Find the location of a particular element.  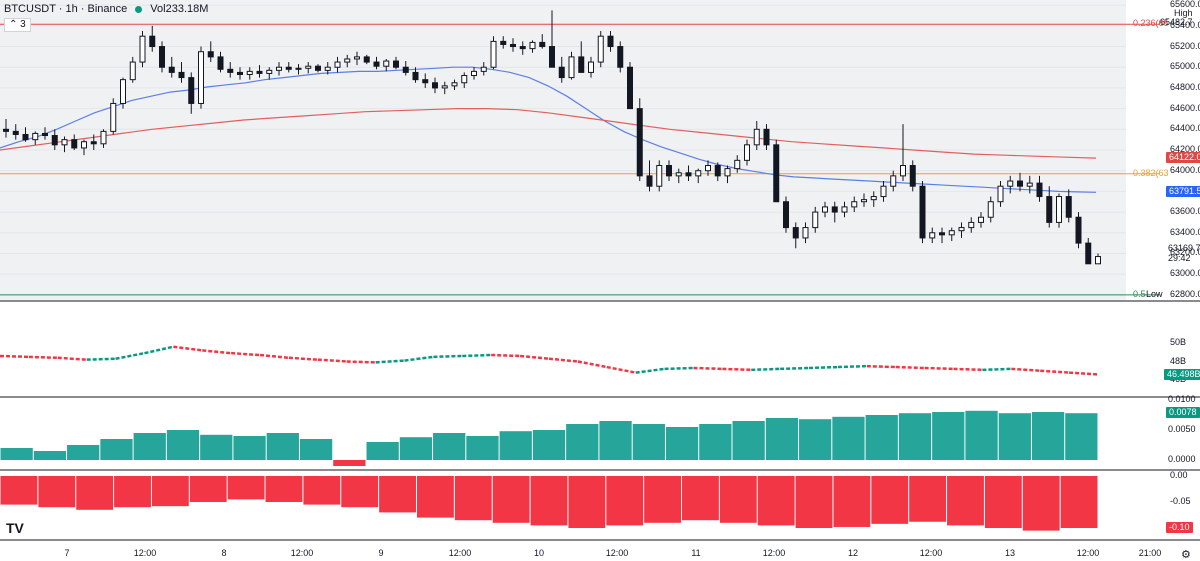

time-tick-label: 13 is located at coordinates (1010, 553).